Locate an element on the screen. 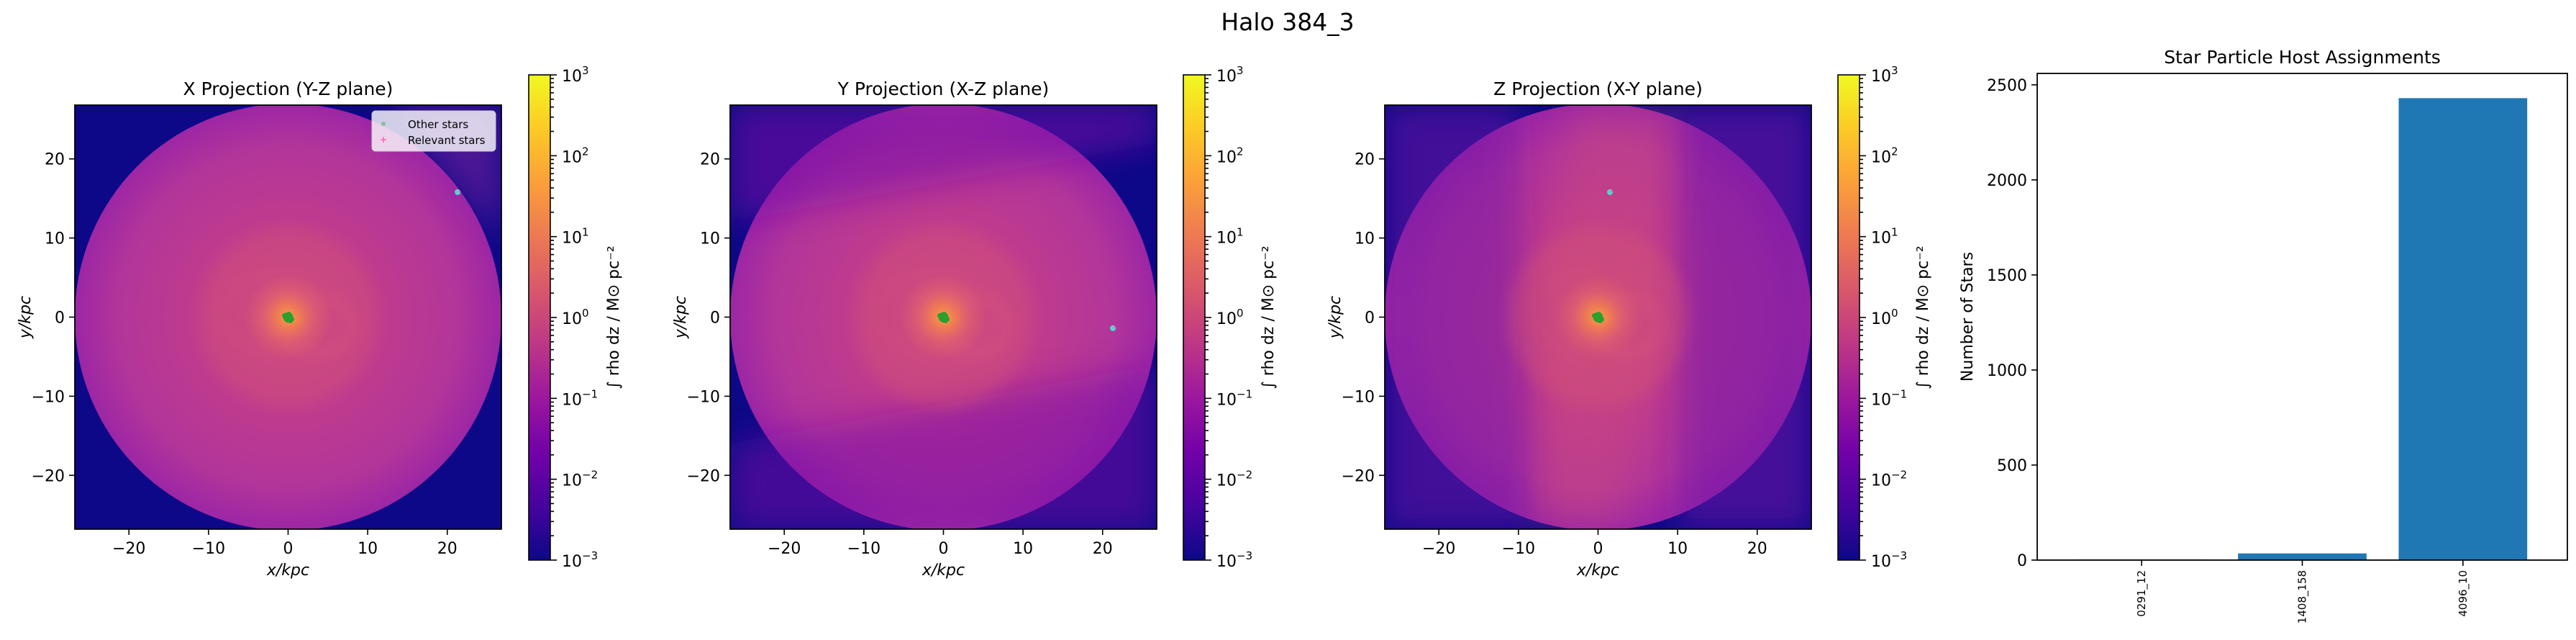 The width and height of the screenshot is (2576, 640). other-stars-legend-marker is located at coordinates (384, 124).